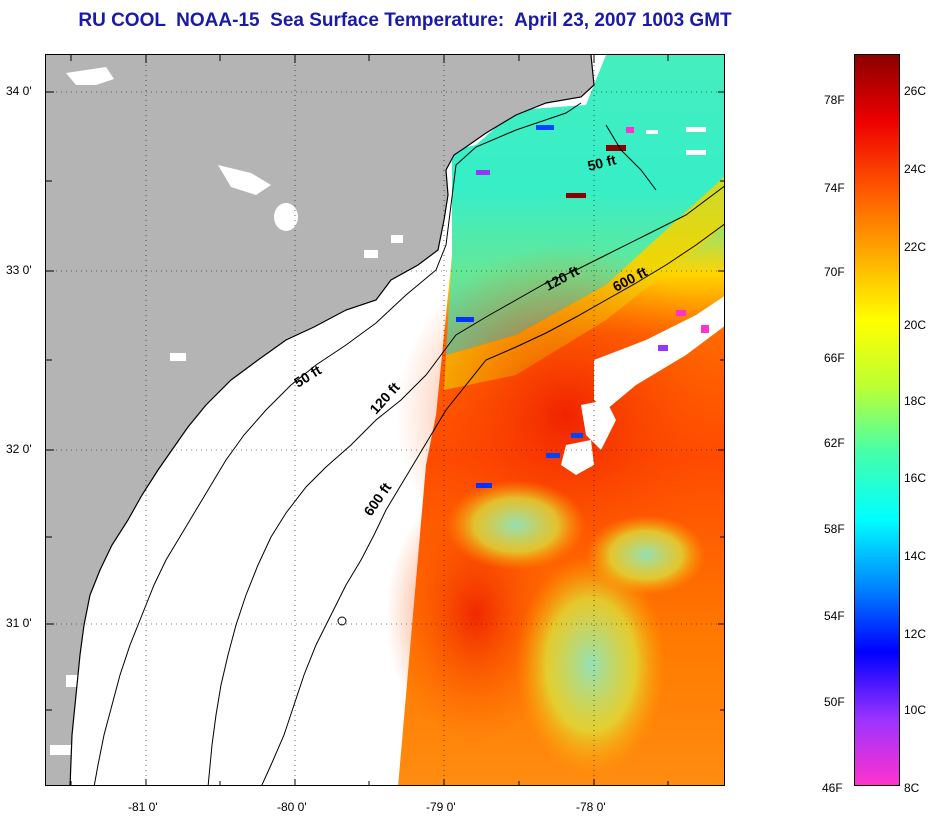  What do you see at coordinates (915, 634) in the screenshot?
I see `colorbar-label-12c: 12C` at bounding box center [915, 634].